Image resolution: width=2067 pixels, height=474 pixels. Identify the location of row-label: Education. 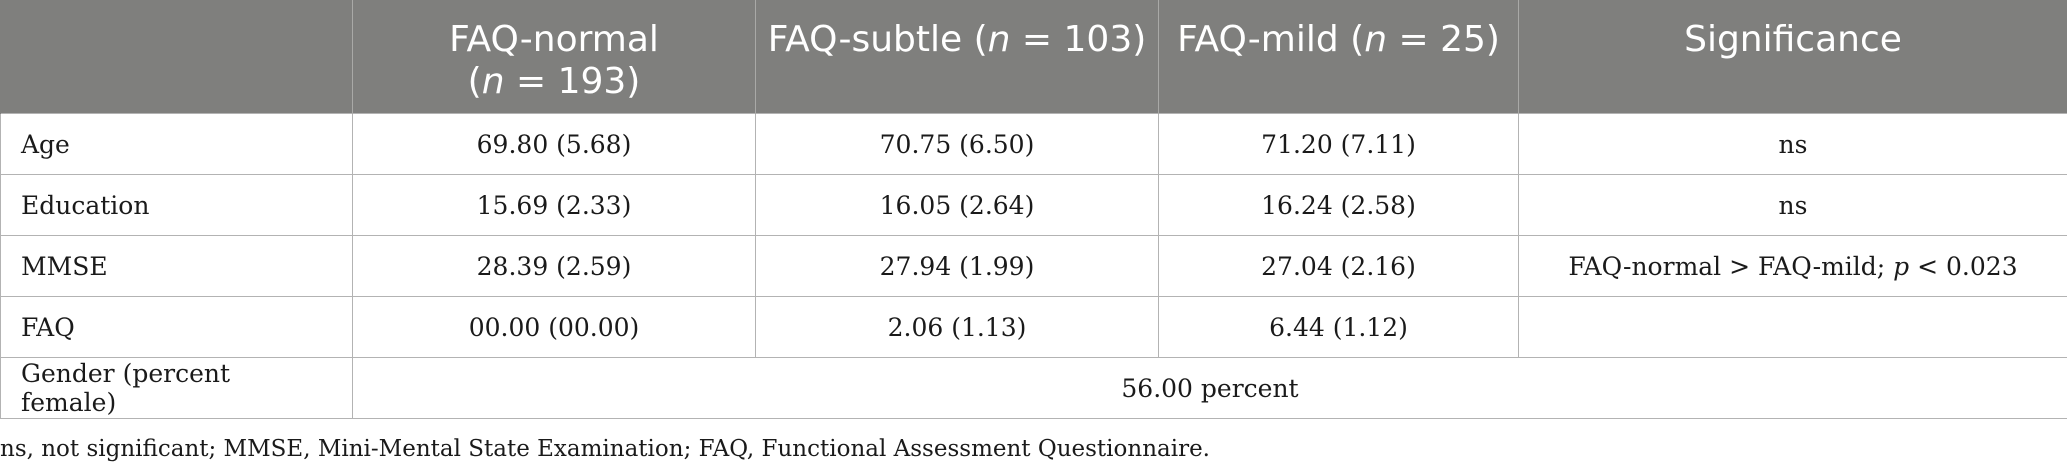
(176, 205).